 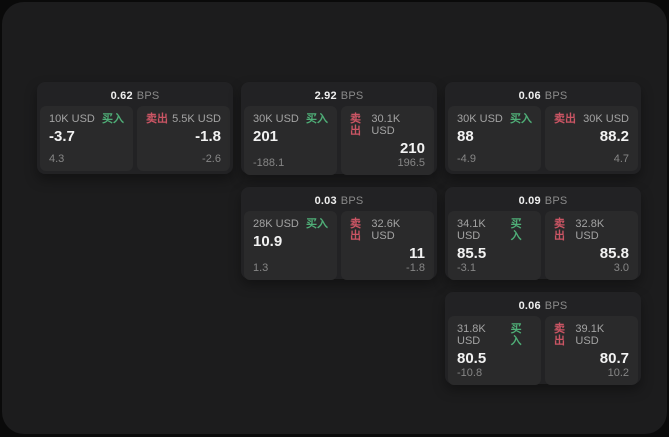 What do you see at coordinates (386, 230) in the screenshot?
I see `sell-amount: 32.6K USD` at bounding box center [386, 230].